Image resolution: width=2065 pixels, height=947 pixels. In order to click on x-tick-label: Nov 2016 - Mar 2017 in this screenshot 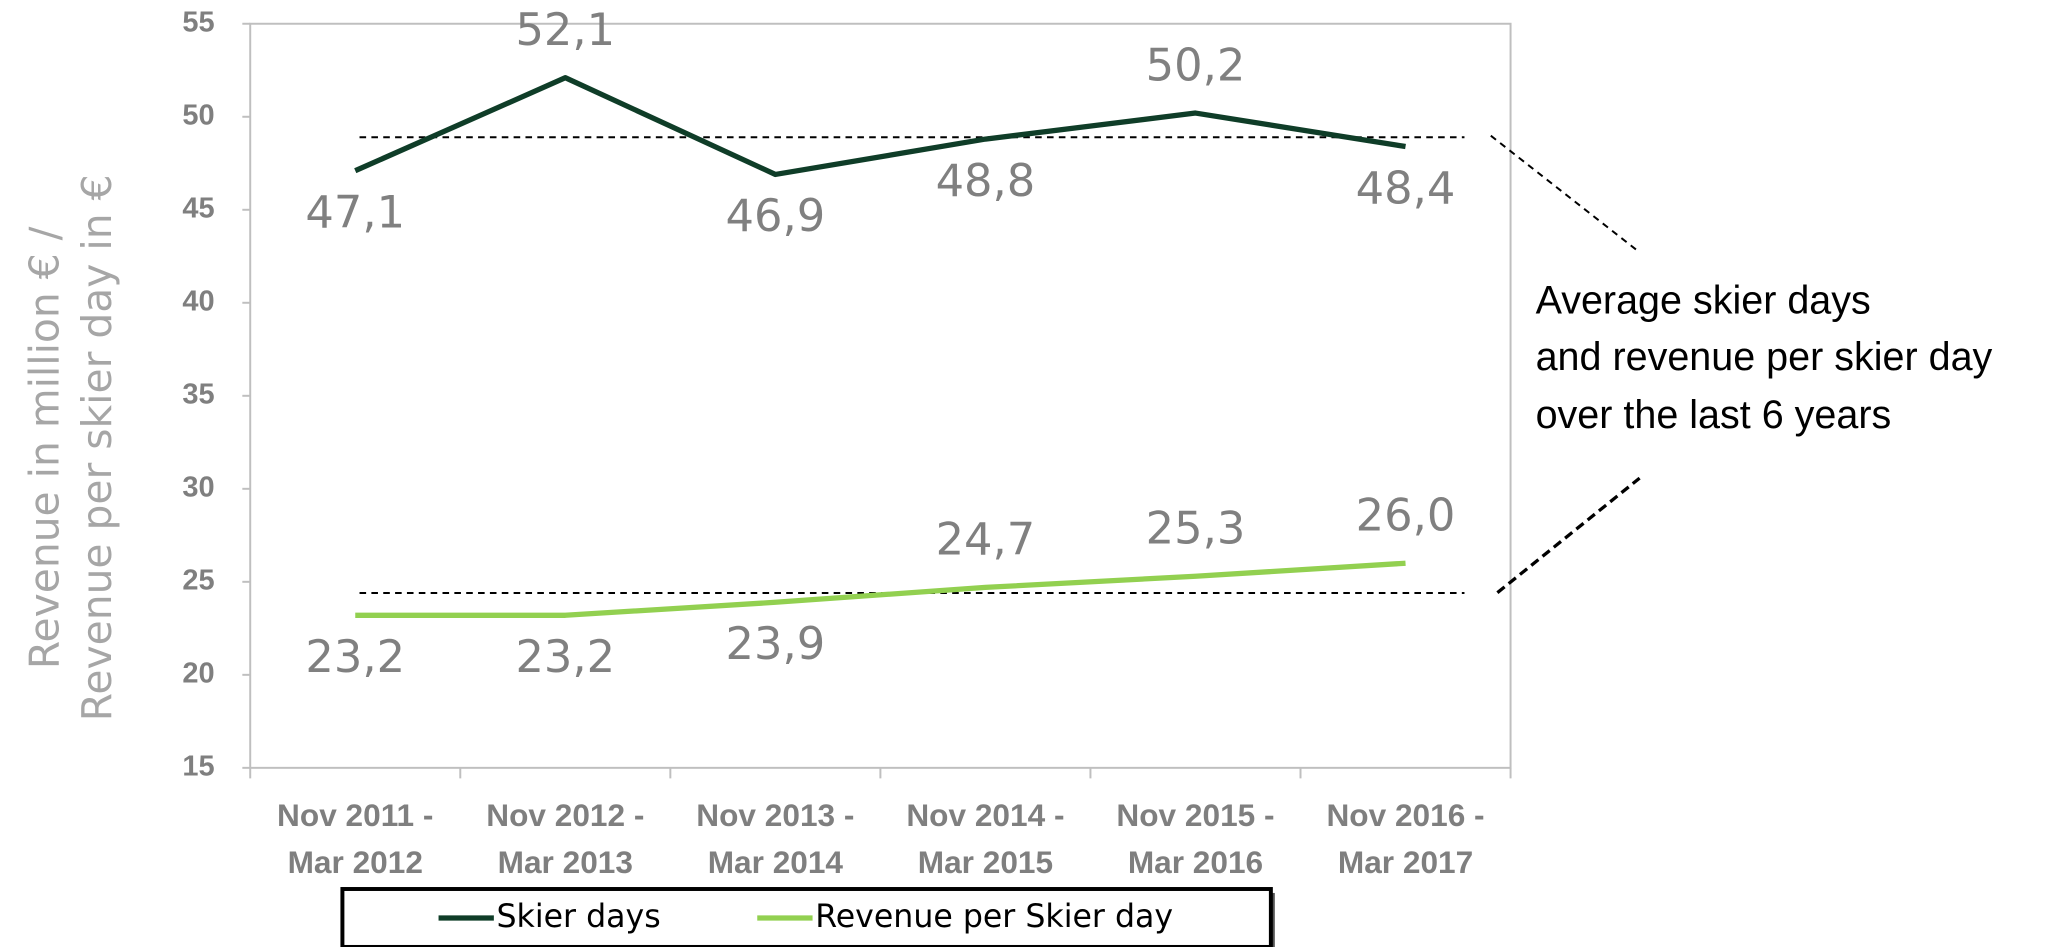, I will do `click(1405, 840)`.